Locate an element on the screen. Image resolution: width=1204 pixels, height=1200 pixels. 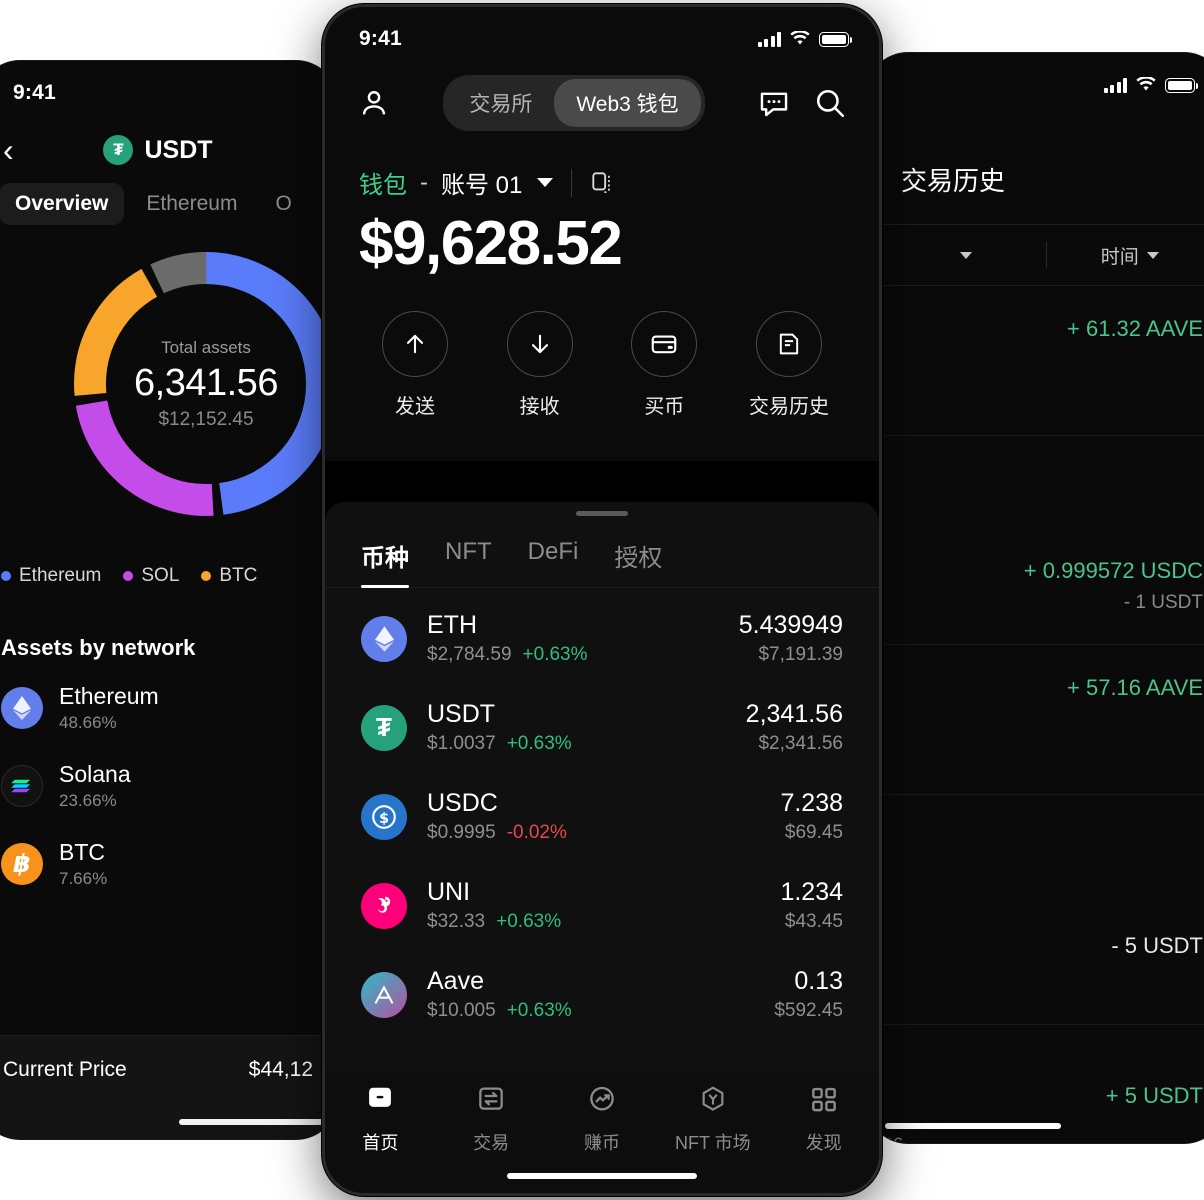
tabbar-discover: 发现 is located at coordinates (823, 1120).